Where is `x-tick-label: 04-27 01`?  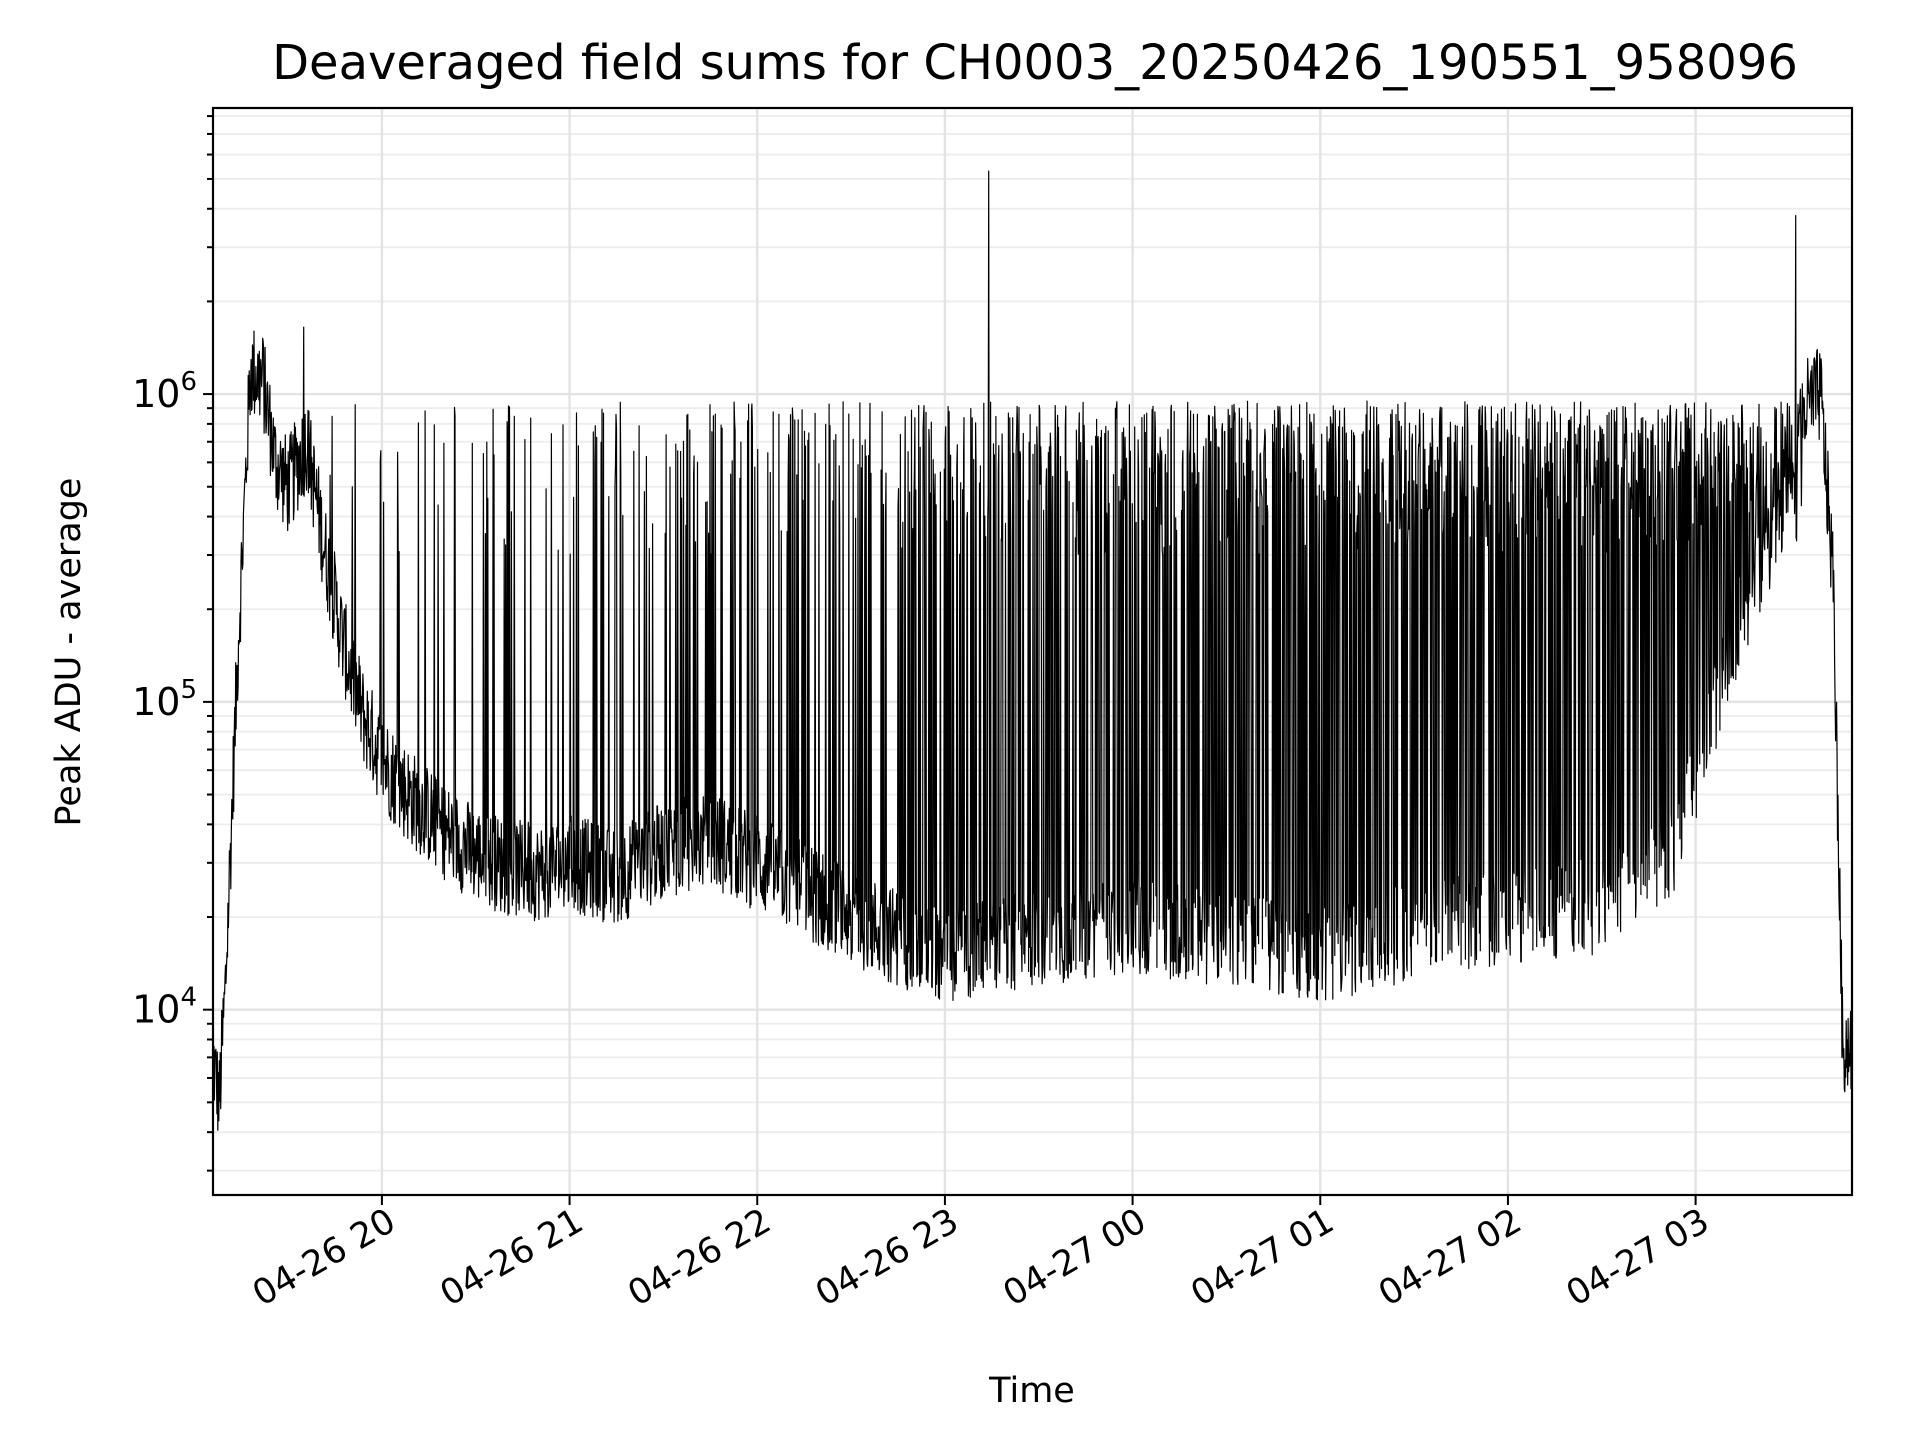
x-tick-label: 04-27 01 is located at coordinates (1262, 1257).